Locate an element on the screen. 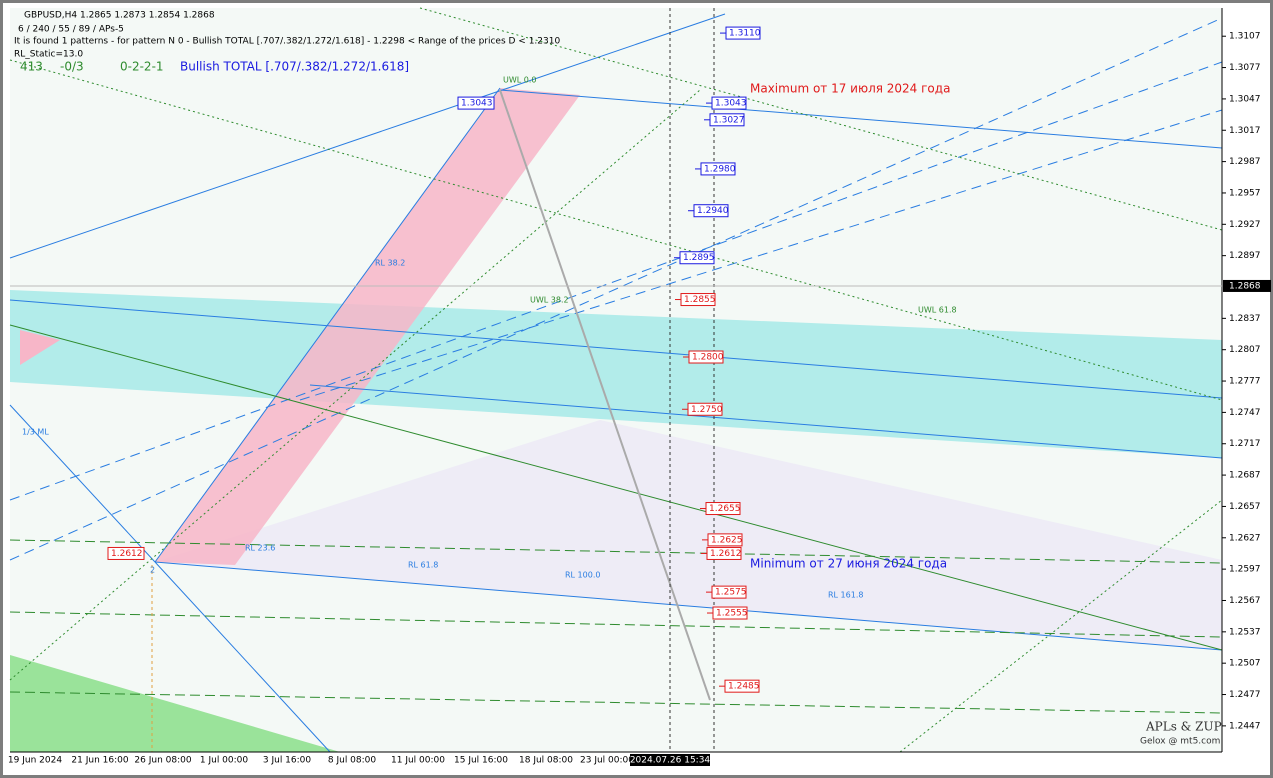  price-tick-label: 1.3107 is located at coordinates (1245, 37).